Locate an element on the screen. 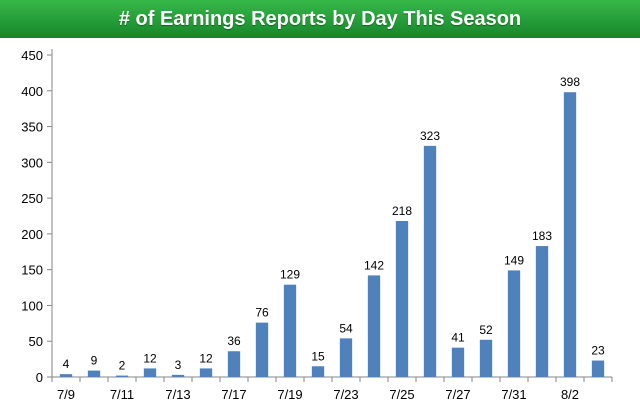 The width and height of the screenshot is (640, 405). y-tick-label: 200 is located at coordinates (32, 234).